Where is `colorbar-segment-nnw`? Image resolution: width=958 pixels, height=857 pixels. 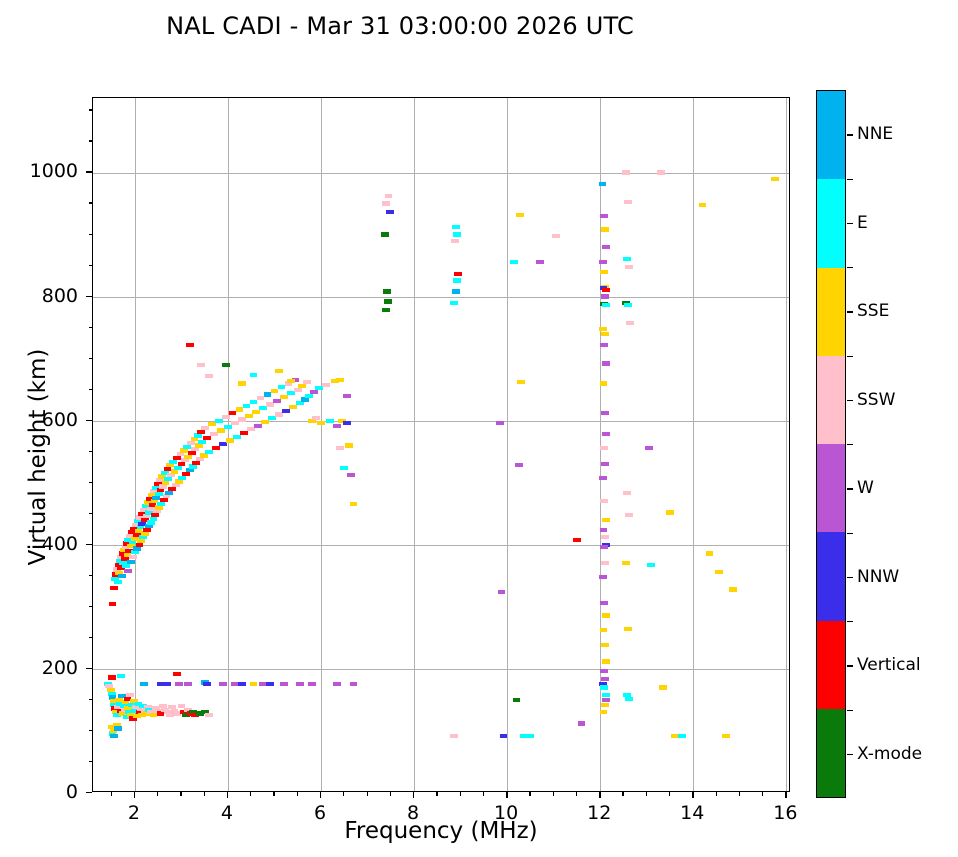 colorbar-segment-nnw is located at coordinates (831, 576).